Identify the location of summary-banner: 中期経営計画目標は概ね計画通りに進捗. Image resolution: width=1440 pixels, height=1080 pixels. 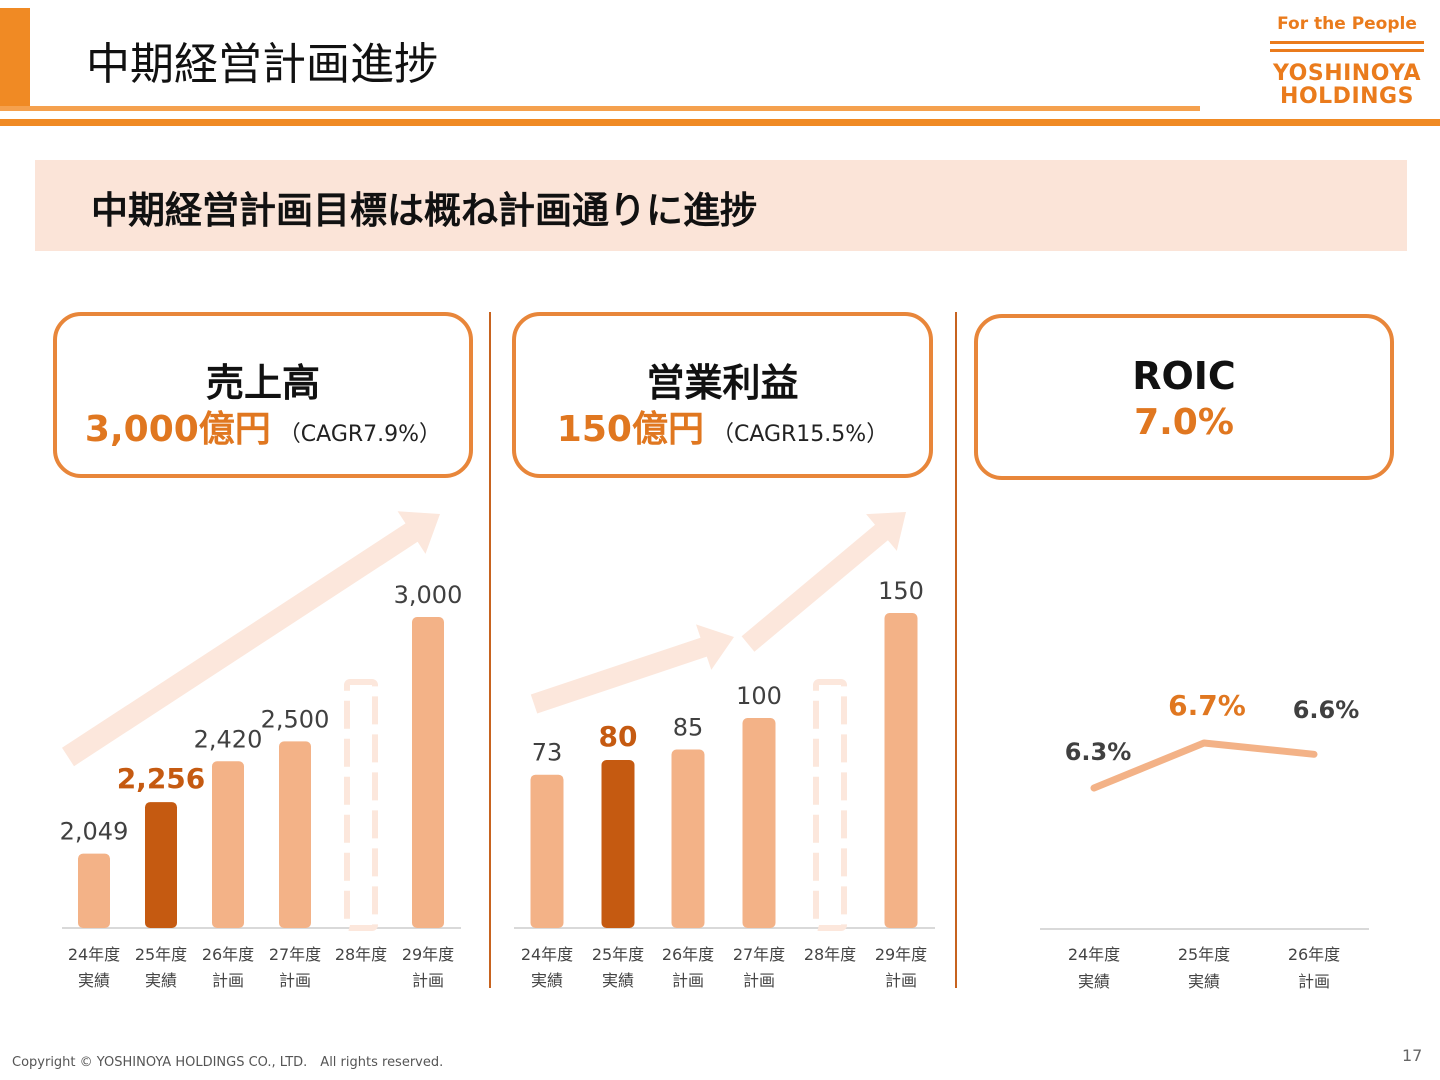
(721, 205).